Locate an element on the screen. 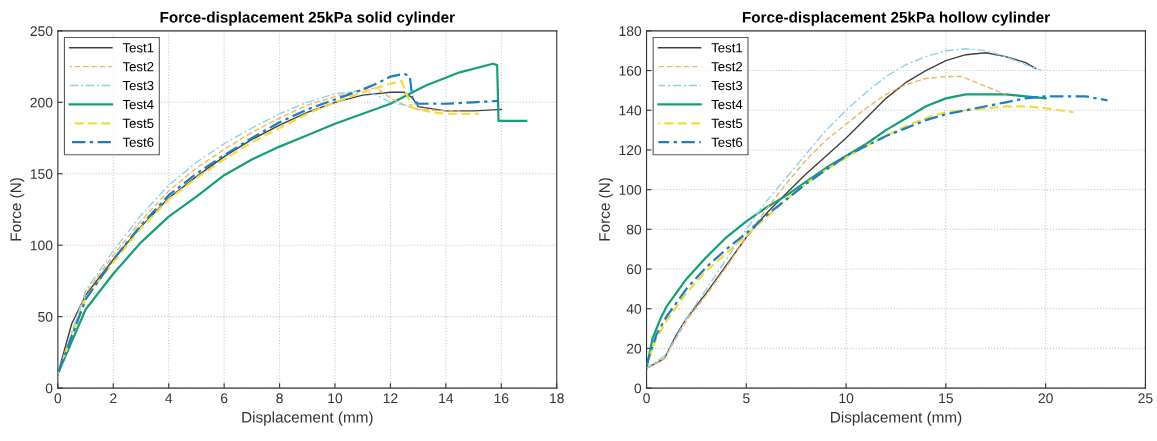 The height and width of the screenshot is (441, 1157). y-tick-label: 140 is located at coordinates (630, 110).